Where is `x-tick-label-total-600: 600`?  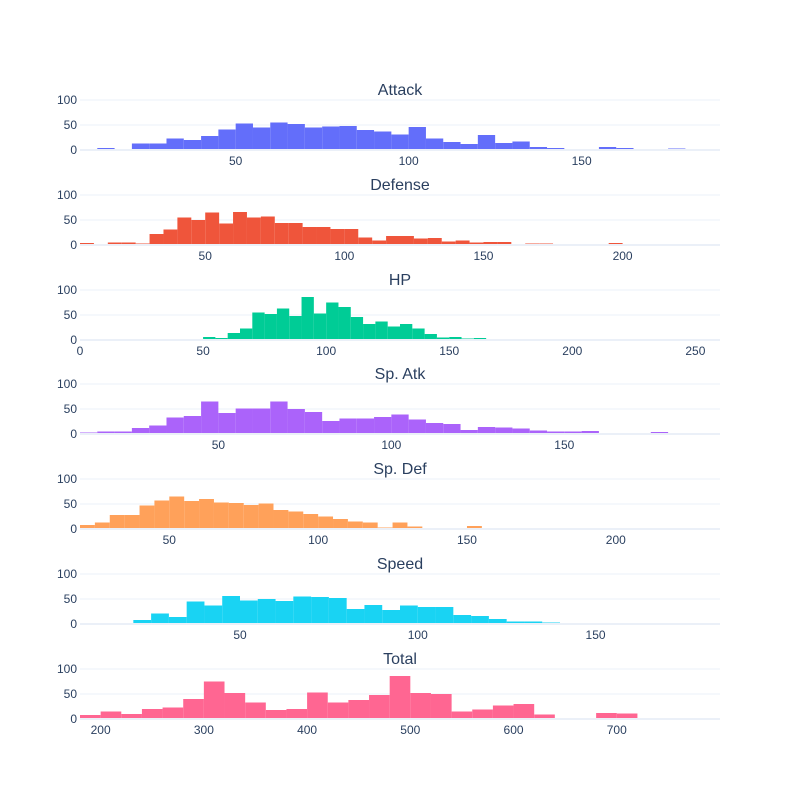 x-tick-label-total-600: 600 is located at coordinates (514, 730).